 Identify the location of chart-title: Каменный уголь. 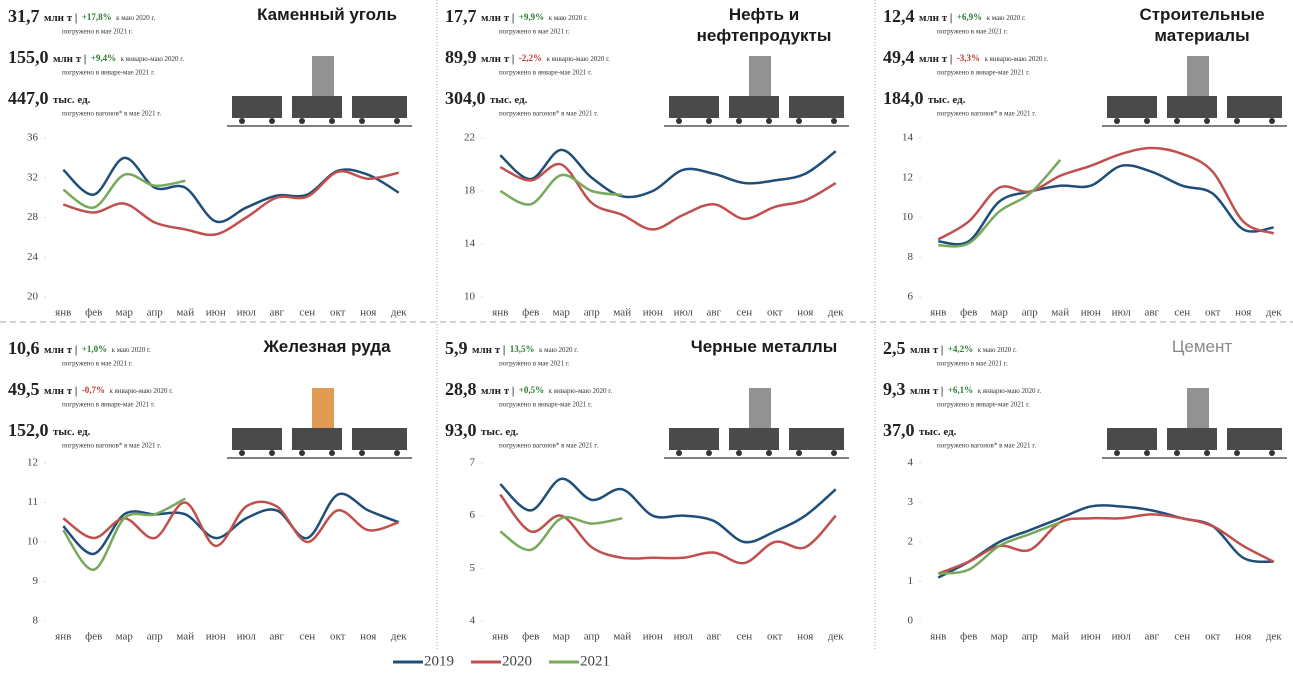
(327, 14).